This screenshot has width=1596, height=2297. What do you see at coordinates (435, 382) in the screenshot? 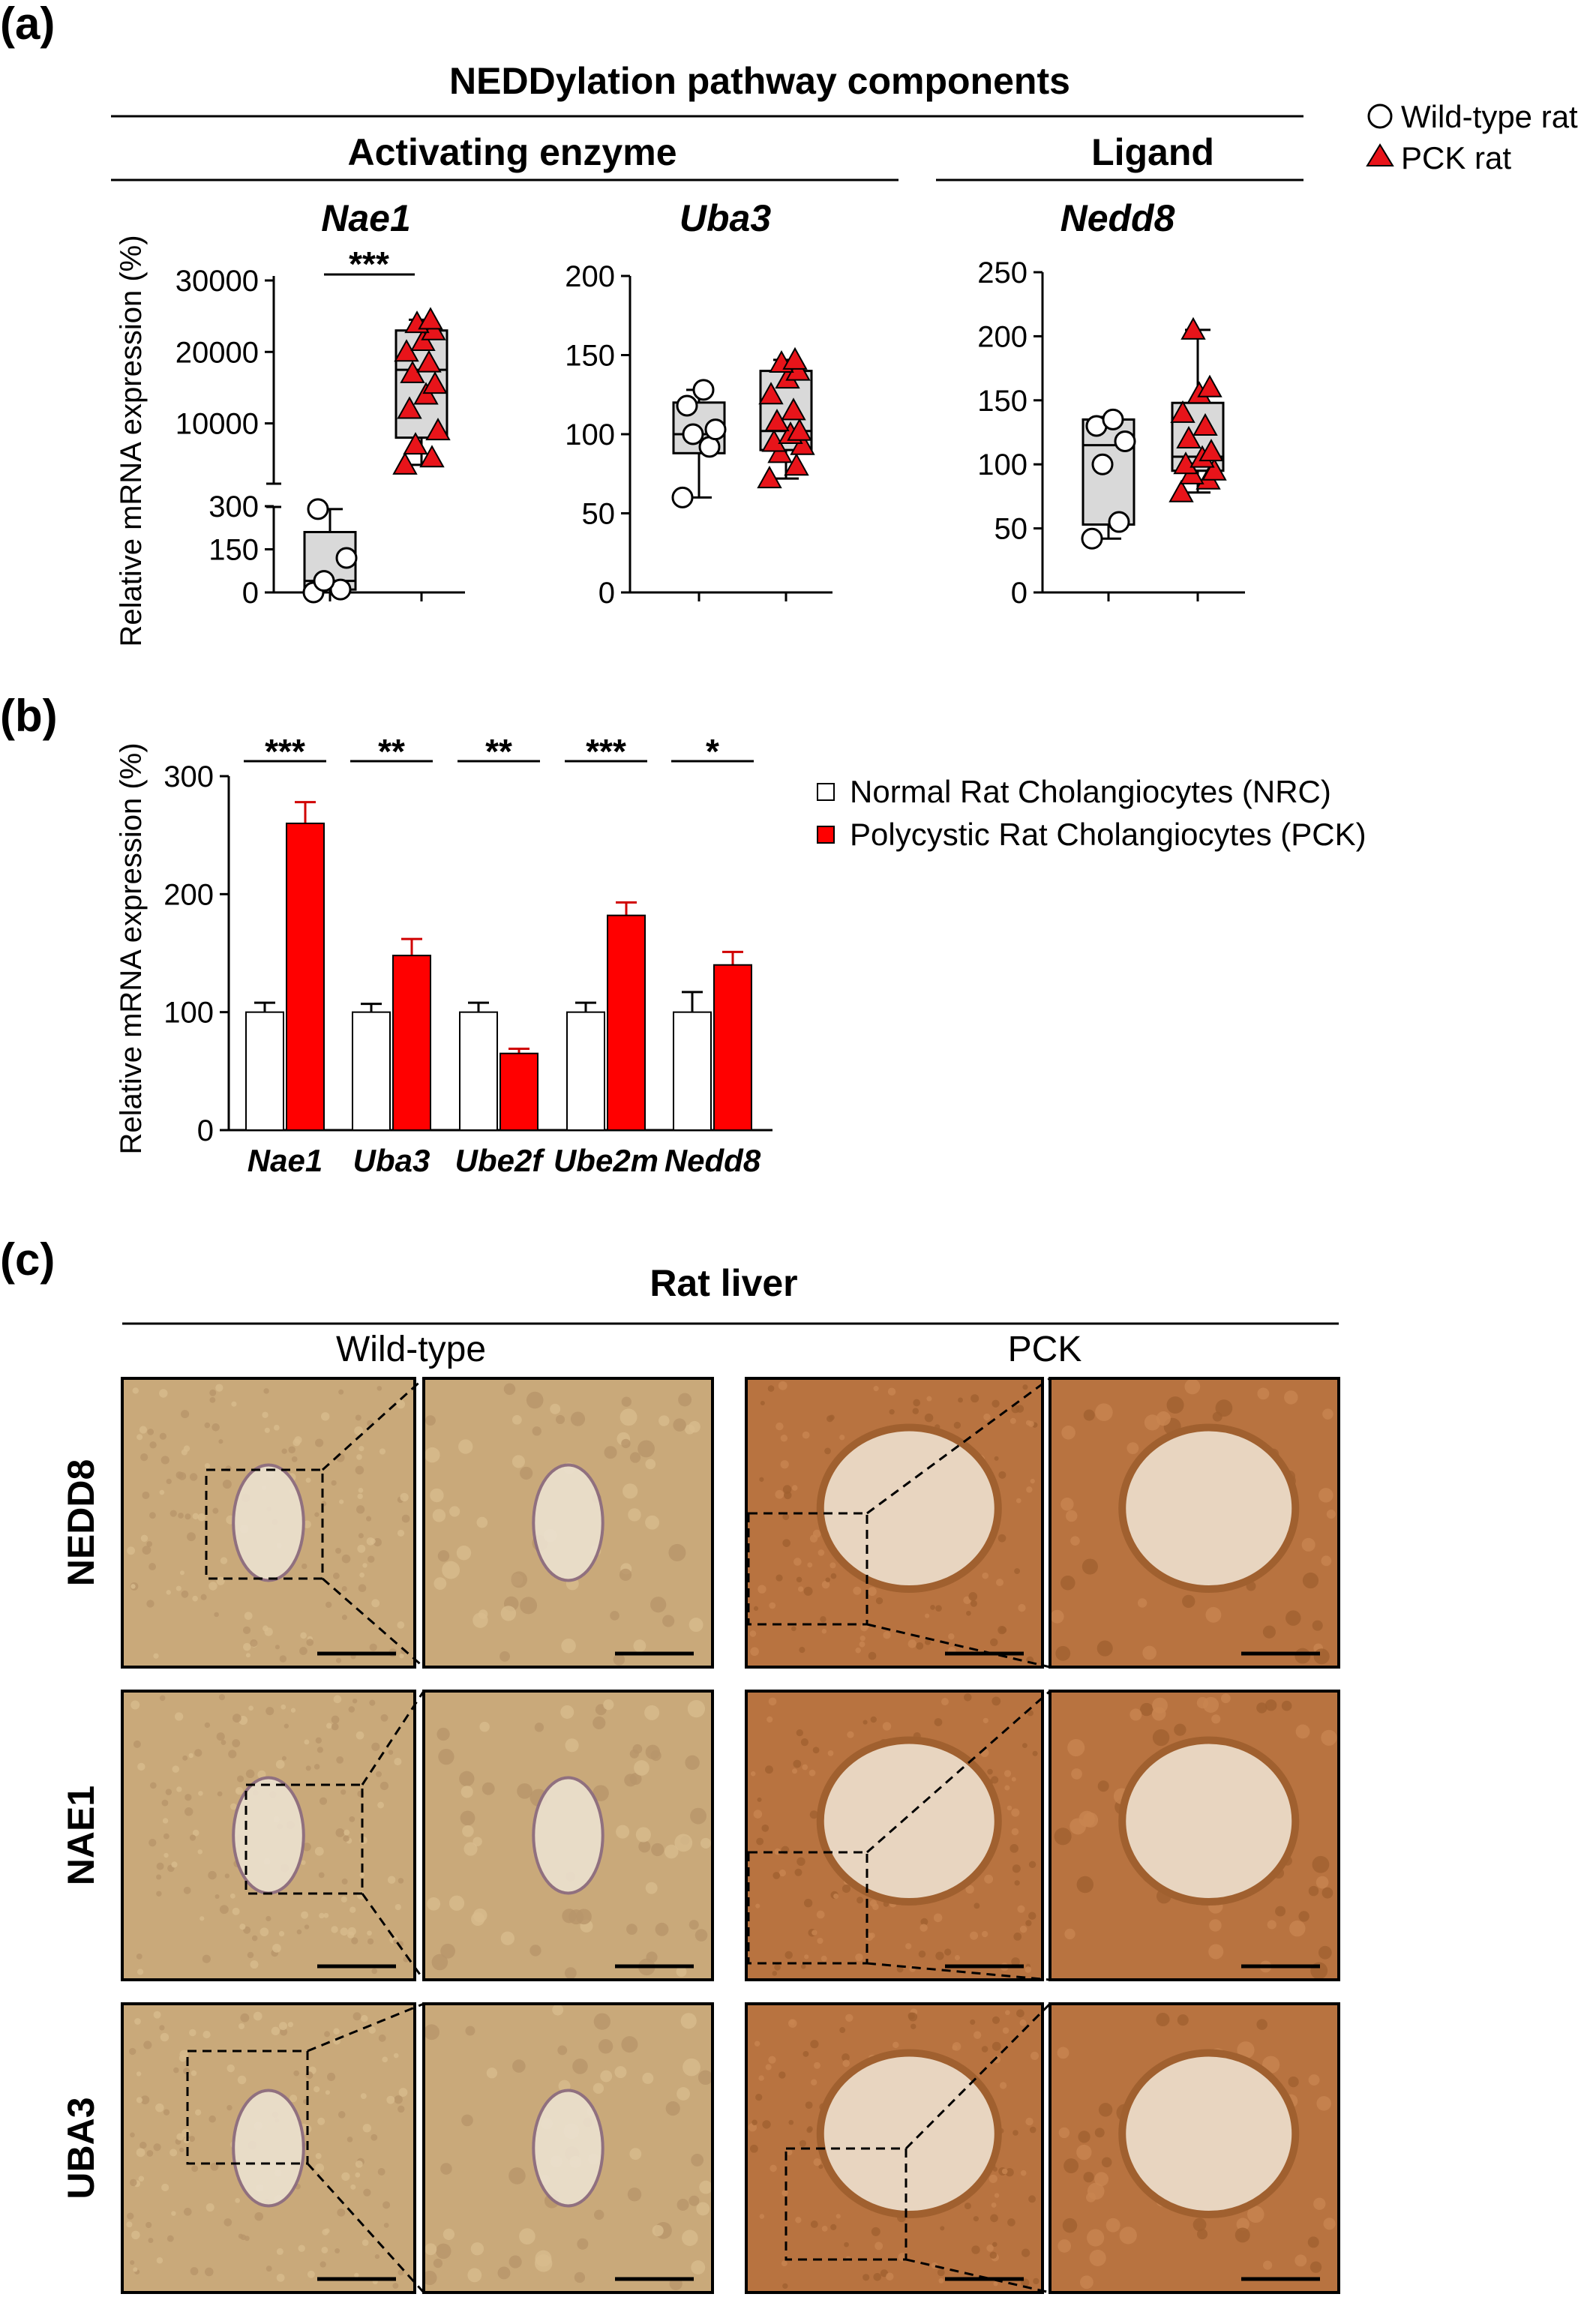
I see `nae1-pck-point` at bounding box center [435, 382].